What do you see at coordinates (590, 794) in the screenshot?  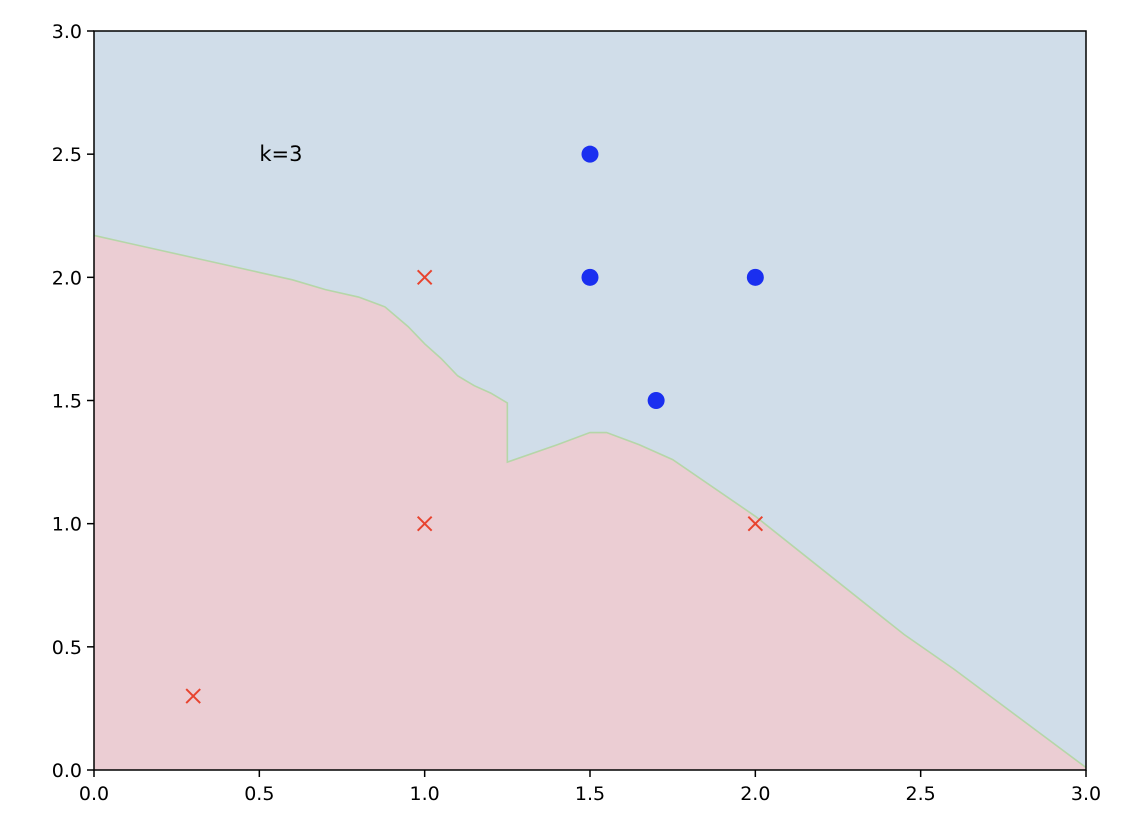 I see `x-tick-label: 1.5` at bounding box center [590, 794].